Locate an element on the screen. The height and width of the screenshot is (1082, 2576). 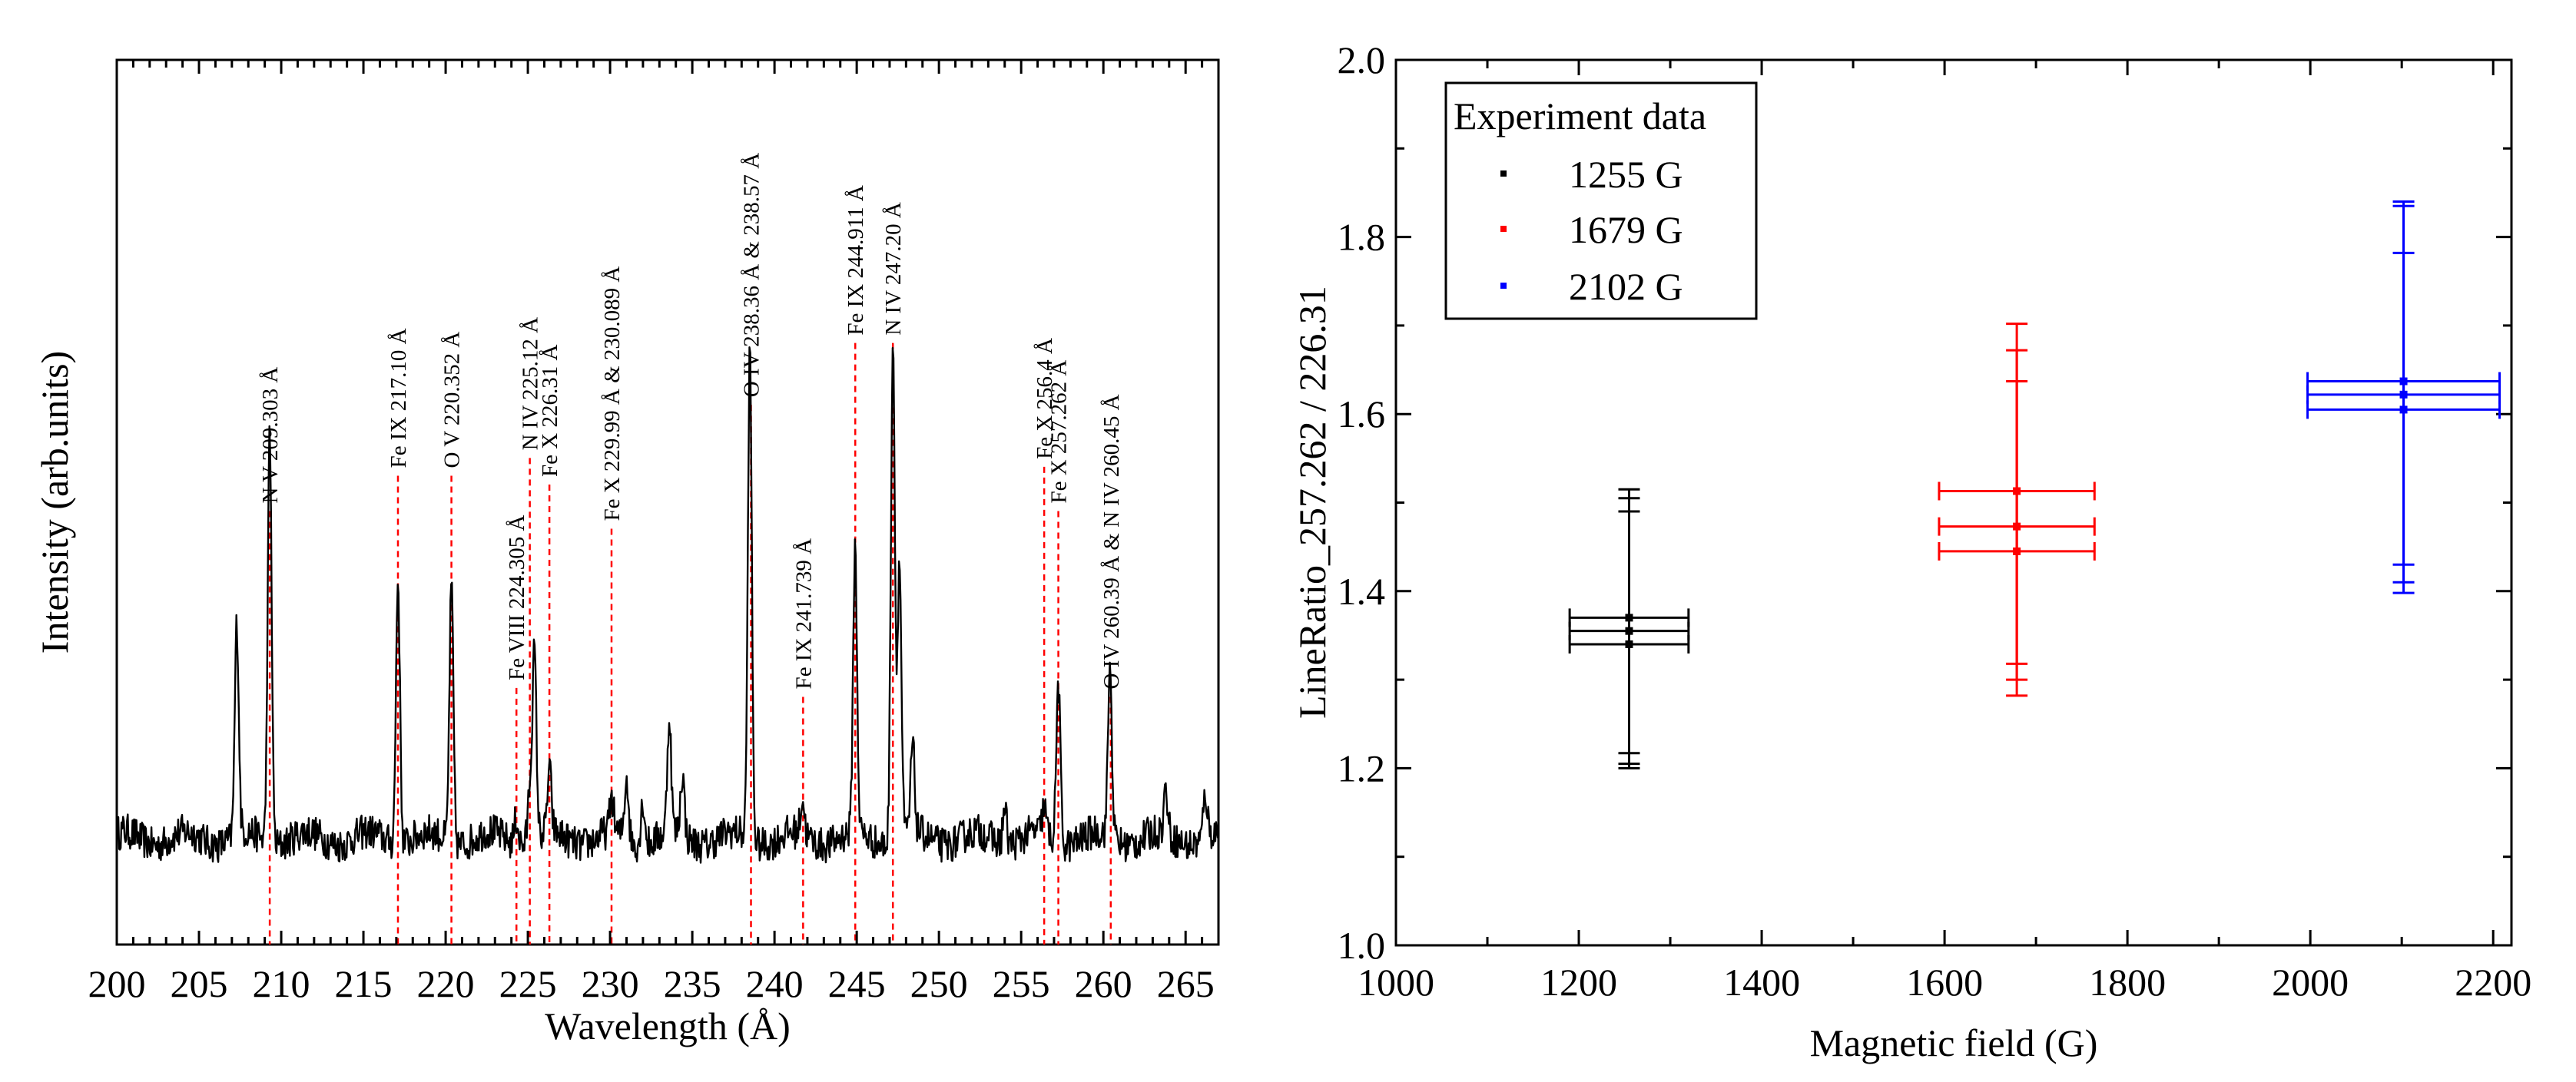
spectrum-line-label: Fe X 226.31 Å is located at coordinates (550, 411).